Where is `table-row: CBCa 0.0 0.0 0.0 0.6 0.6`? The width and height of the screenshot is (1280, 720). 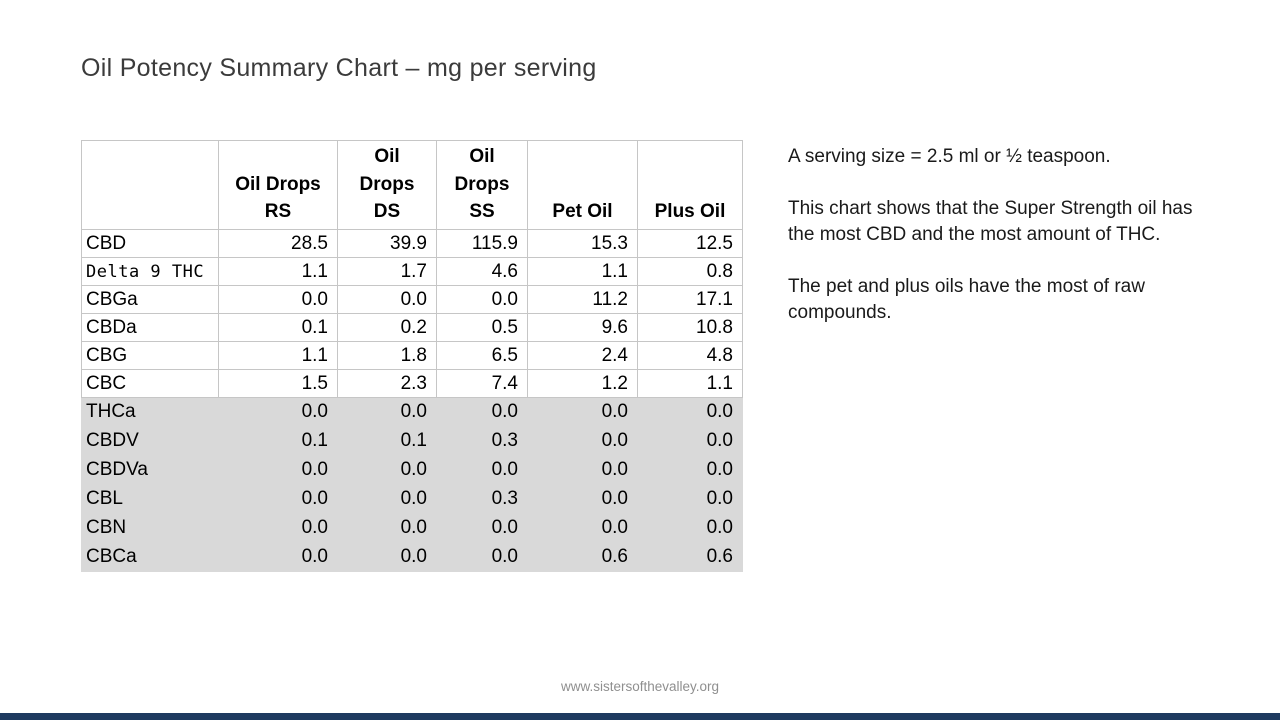
table-row: CBCa 0.0 0.0 0.0 0.6 0.6 is located at coordinates (412, 557).